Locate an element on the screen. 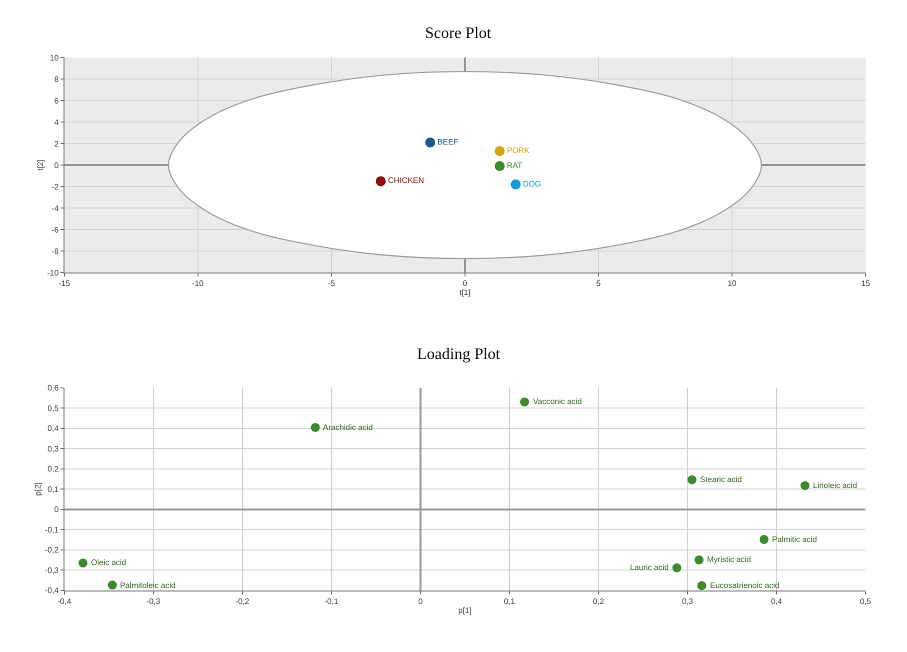 Image resolution: width=907 pixels, height=652 pixels. y-tick-label: -4 is located at coordinates (56, 208).